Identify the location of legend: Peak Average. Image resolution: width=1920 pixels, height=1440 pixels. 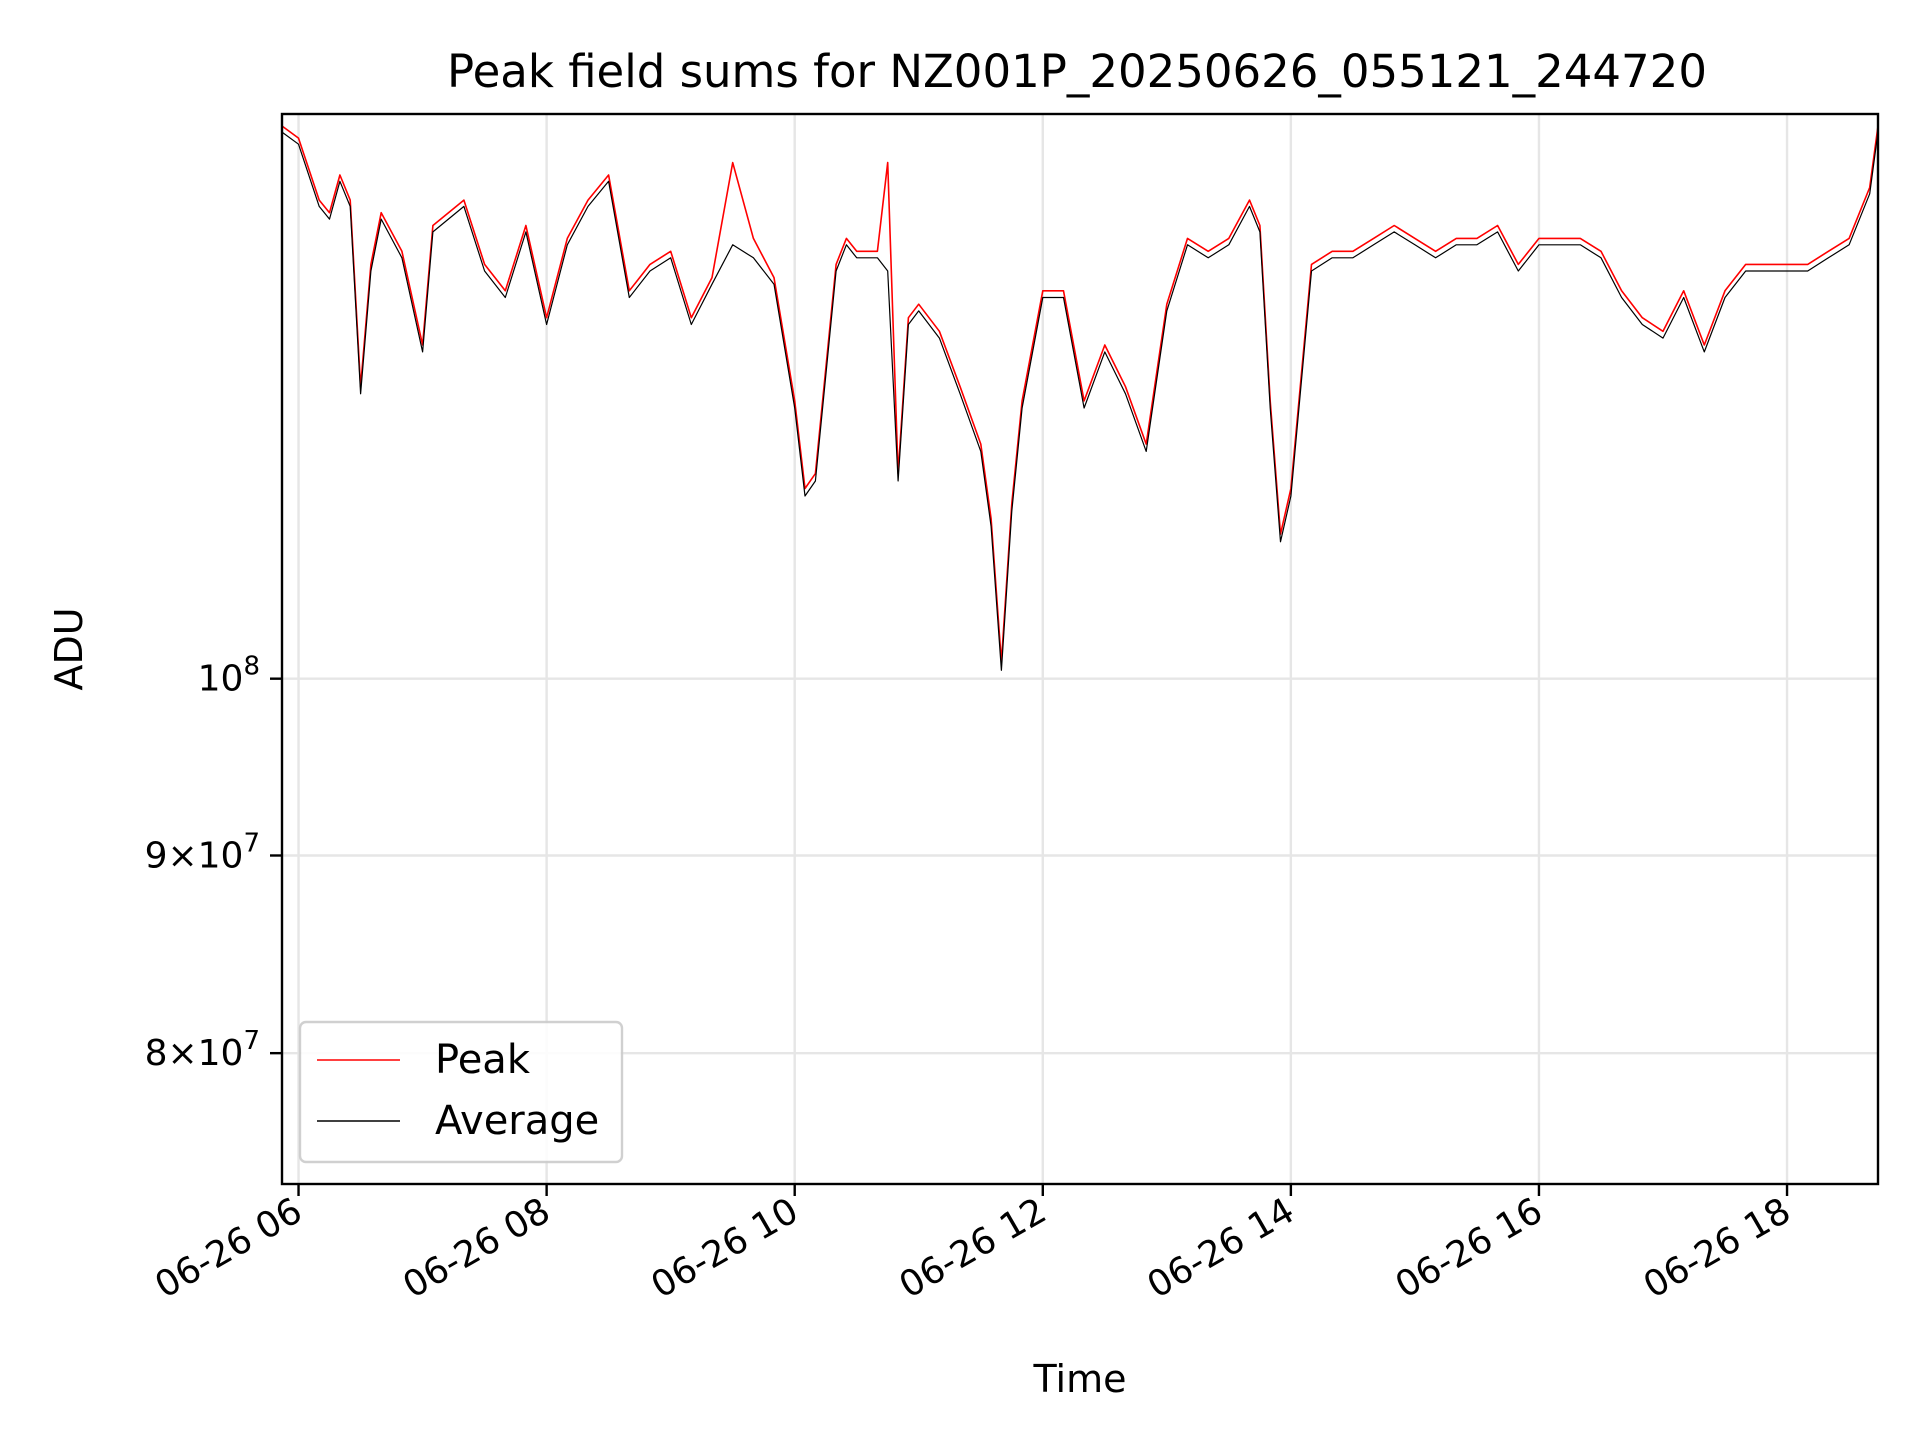
(461, 1092).